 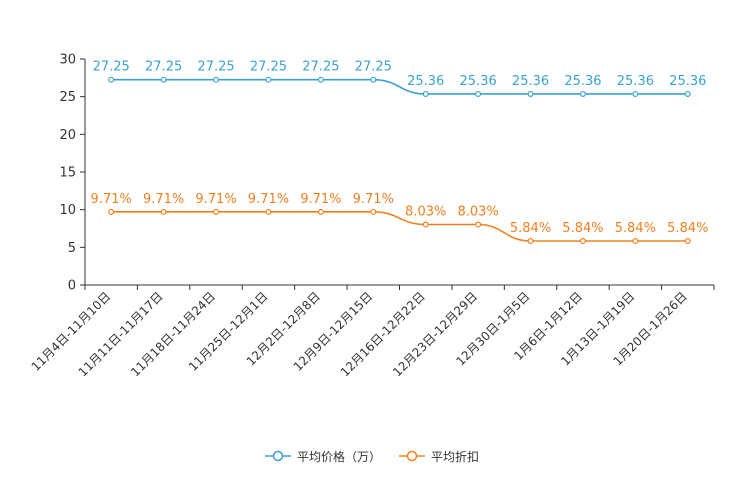 I want to click on y-tick-label: 5, so click(x=72, y=248).